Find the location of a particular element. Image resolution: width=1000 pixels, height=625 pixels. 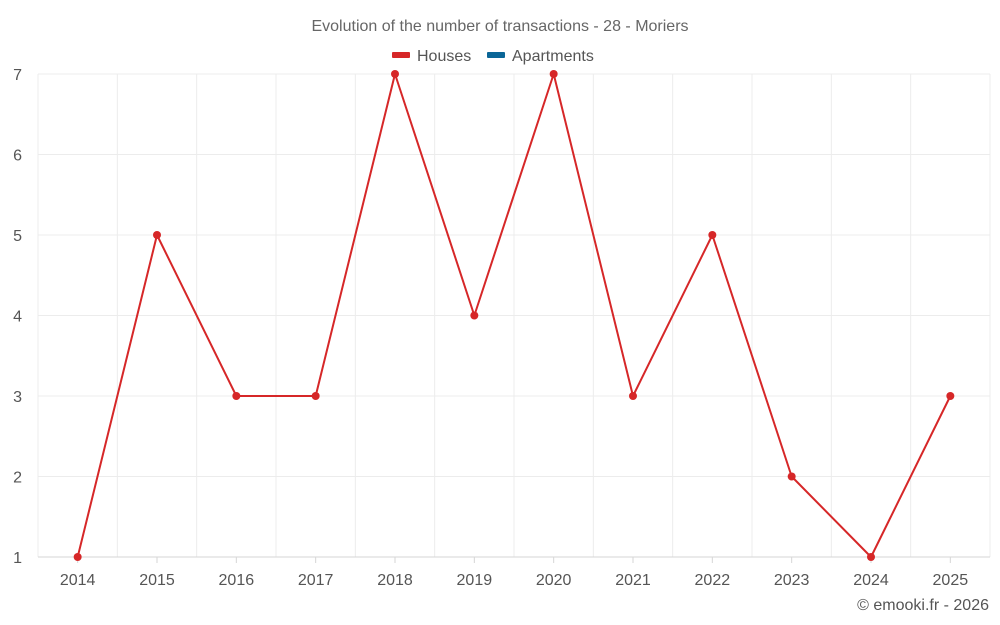

credit-text: © emooki.fr - 2026 is located at coordinates (923, 605).